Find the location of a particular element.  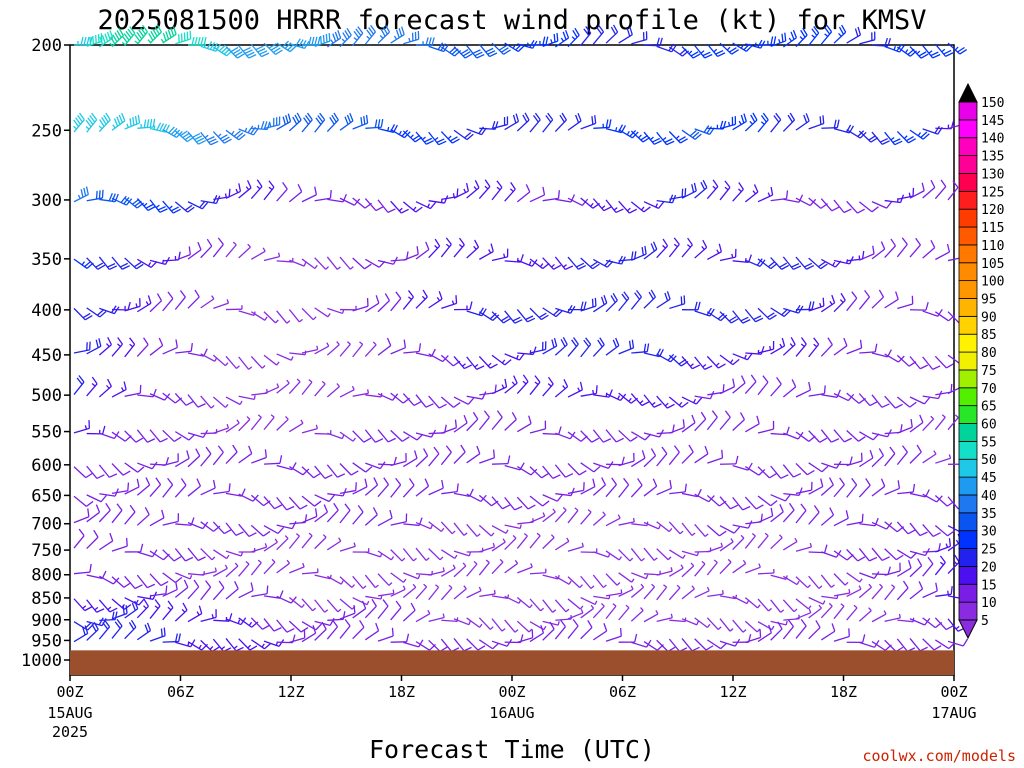

y-tick-label: 850 is located at coordinates (46, 599).